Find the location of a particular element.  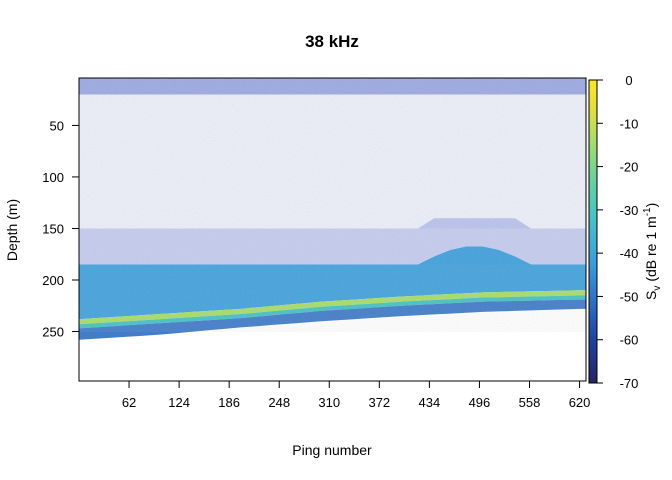

colorbar-tick-label: -40 is located at coordinates (629, 253).